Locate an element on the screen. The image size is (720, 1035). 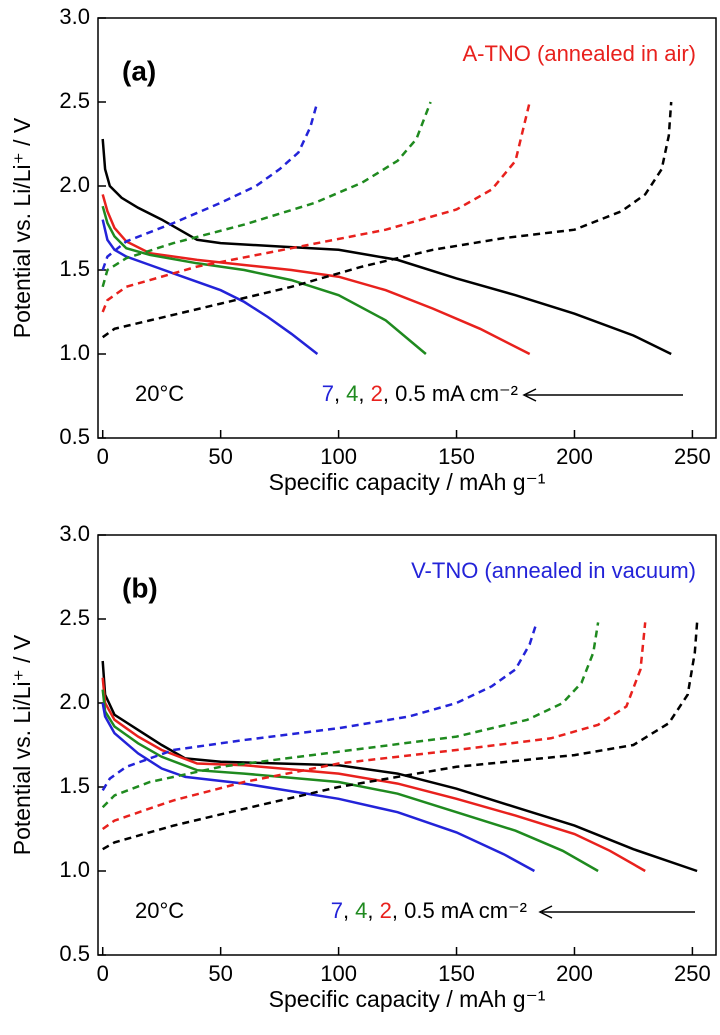
panel-label: (b) is located at coordinates (140, 587).